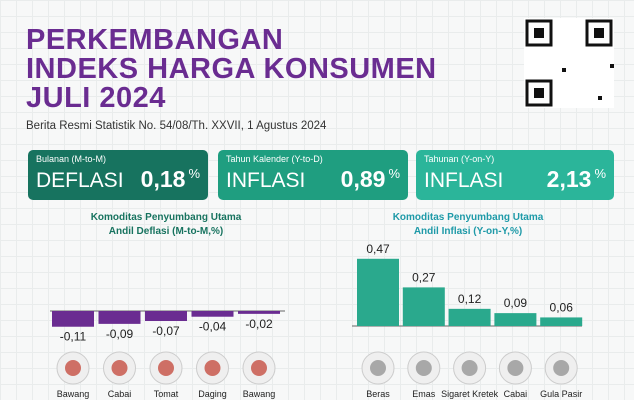 This screenshot has width=634, height=400. I want to click on category-label: Gula Pasir, so click(561, 394).